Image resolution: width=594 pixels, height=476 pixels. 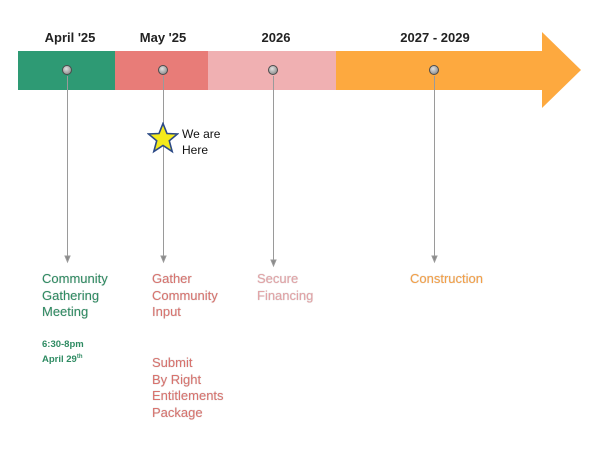 What do you see at coordinates (75, 295) in the screenshot?
I see `community-gathering-meeting-label: Community Gathering Meeting` at bounding box center [75, 295].